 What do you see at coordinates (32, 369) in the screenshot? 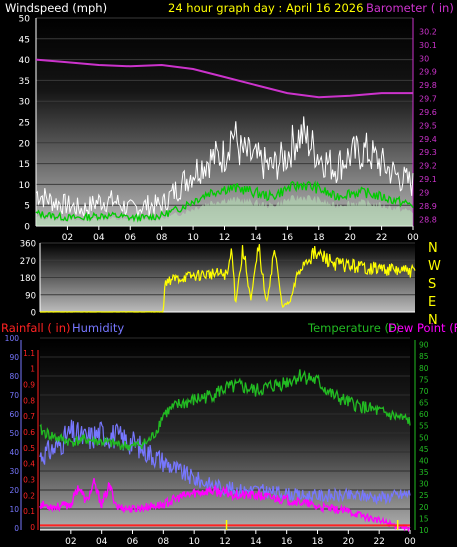
I see `rainfall-y-tick-label: 1` at bounding box center [32, 369].